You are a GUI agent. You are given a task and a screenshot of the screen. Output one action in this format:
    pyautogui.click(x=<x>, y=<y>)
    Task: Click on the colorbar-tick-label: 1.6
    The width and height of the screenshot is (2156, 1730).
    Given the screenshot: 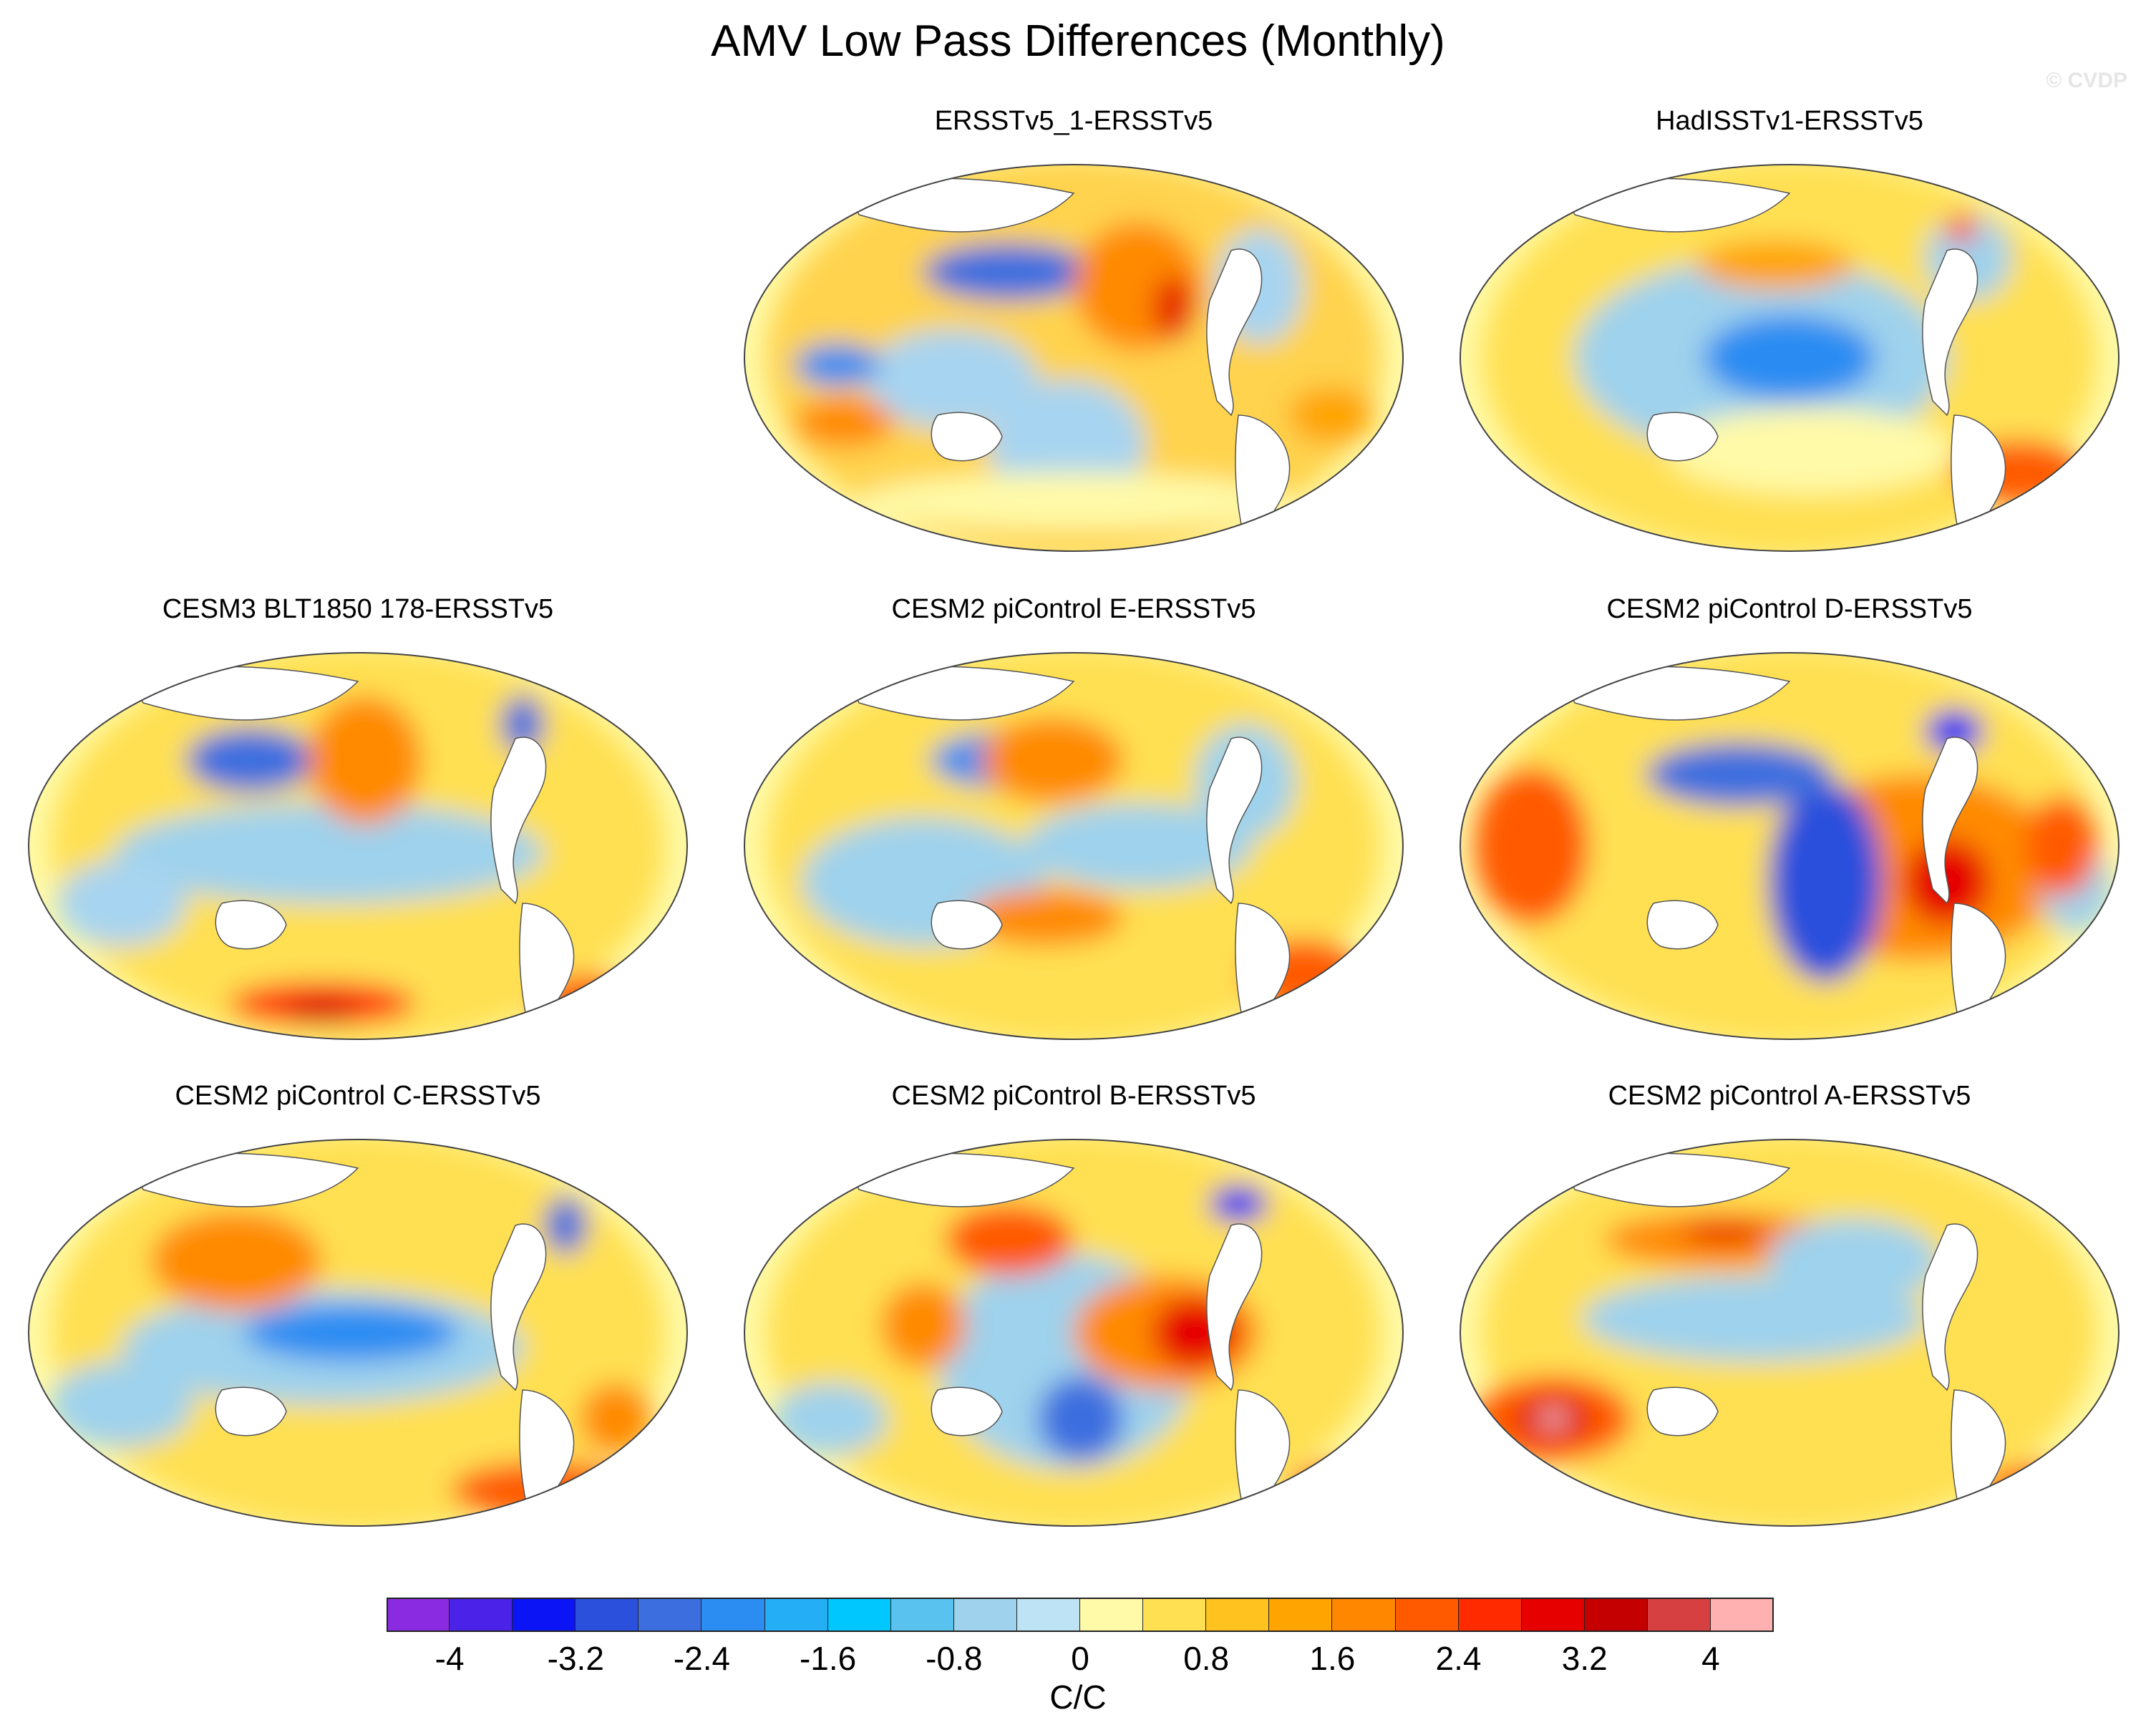 What is the action you would take?
    pyautogui.click(x=1332, y=1658)
    